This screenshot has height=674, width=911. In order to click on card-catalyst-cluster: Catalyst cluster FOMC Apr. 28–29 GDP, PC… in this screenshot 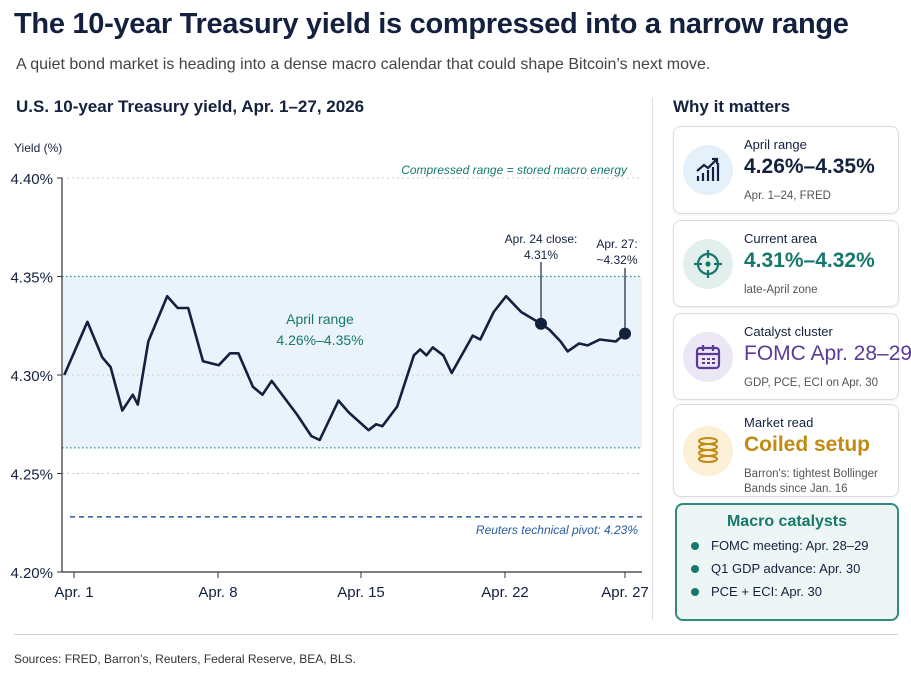, I will do `click(792, 356)`.